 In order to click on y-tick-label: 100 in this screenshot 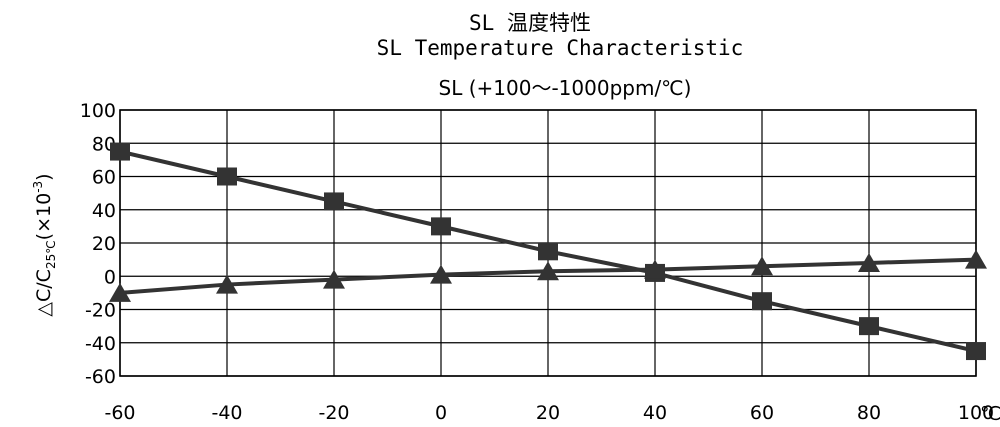, I will do `click(98, 111)`.